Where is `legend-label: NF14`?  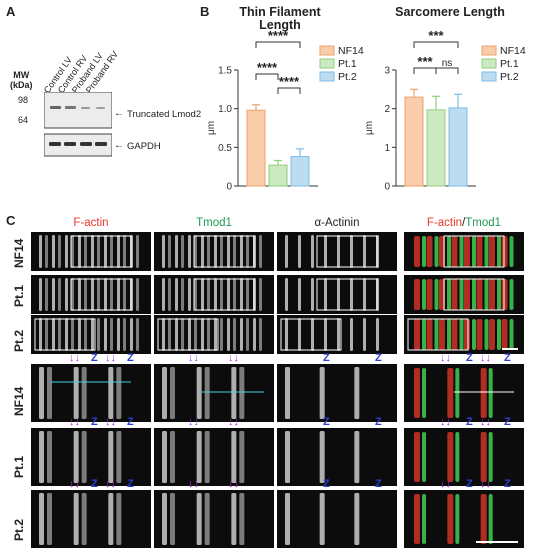
legend-label: NF14 is located at coordinates (513, 51).